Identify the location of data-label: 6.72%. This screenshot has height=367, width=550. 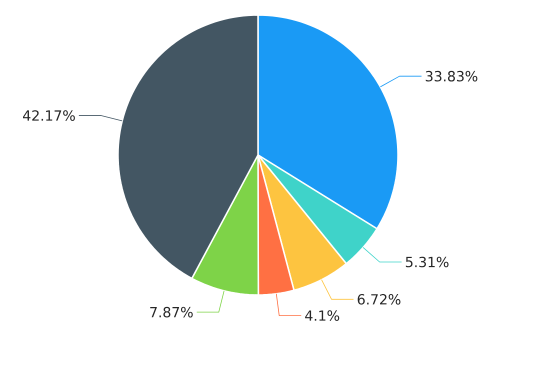
(379, 299).